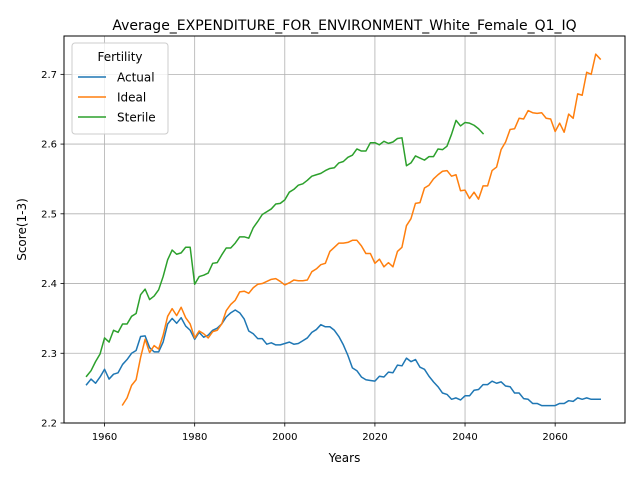  I want to click on y-tick-label: 2.5, so click(49, 214).